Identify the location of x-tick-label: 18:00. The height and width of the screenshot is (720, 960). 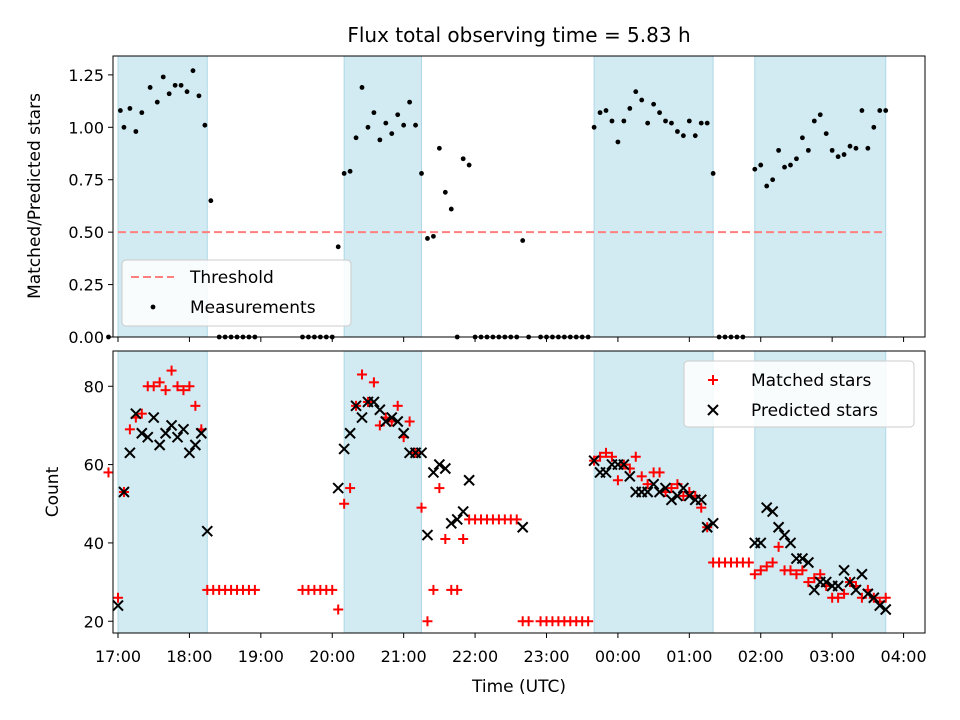
(189, 656).